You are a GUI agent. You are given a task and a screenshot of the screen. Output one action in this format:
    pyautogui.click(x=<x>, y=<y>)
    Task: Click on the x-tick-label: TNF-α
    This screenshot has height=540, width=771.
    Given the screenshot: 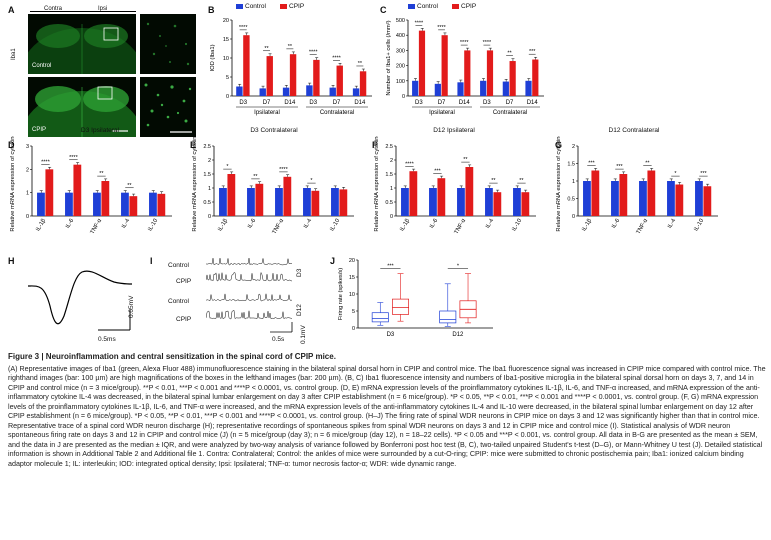 What is the action you would take?
    pyautogui.click(x=97, y=226)
    